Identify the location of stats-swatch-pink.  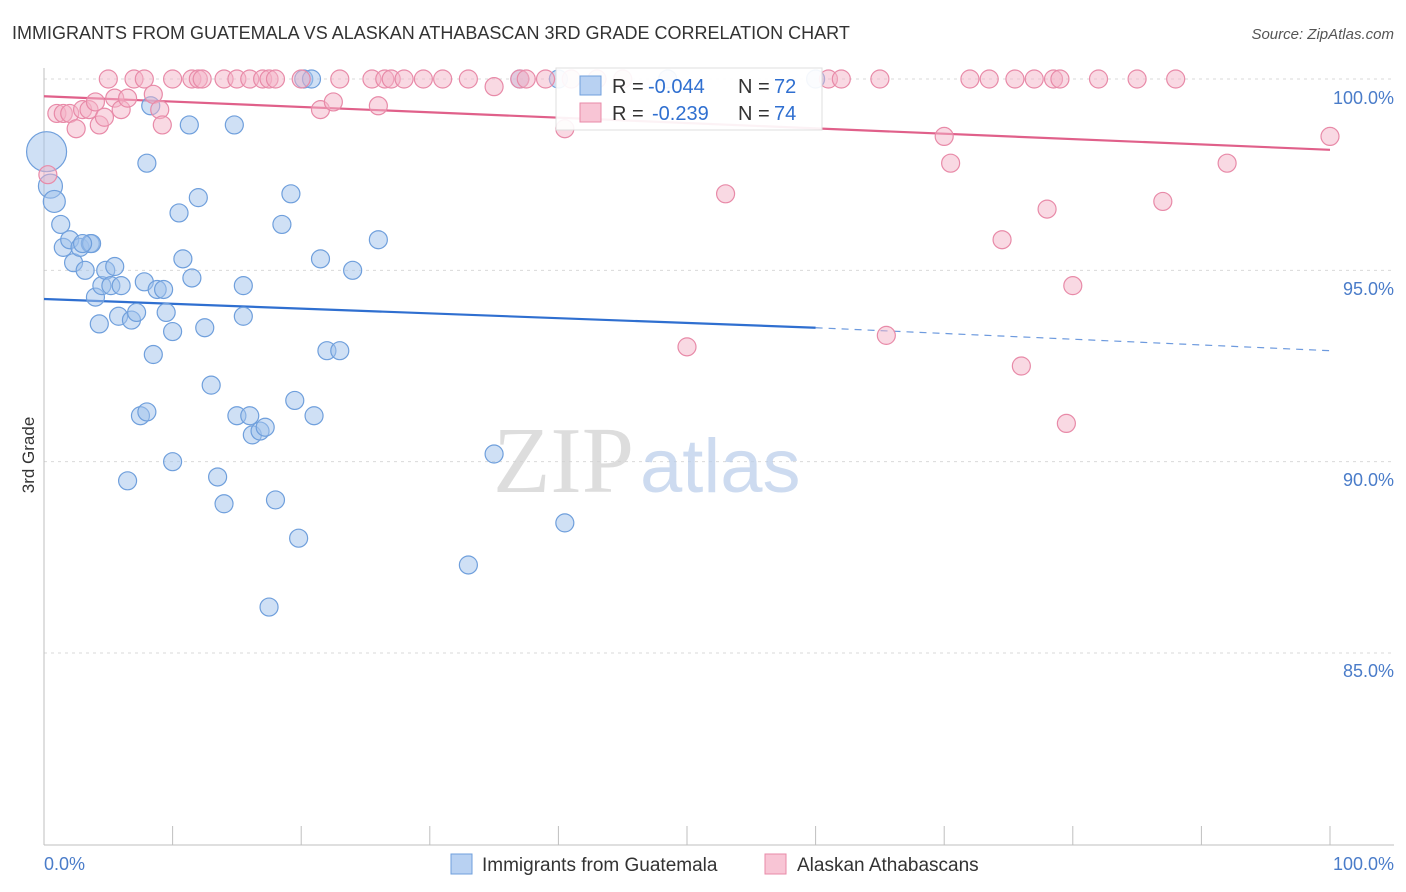
(590, 112).